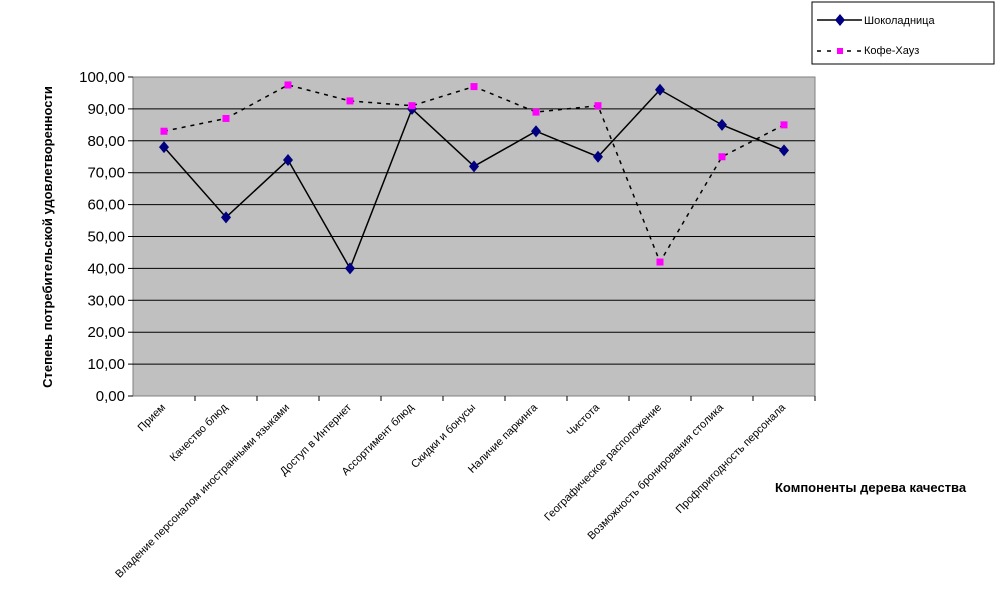  Describe the element at coordinates (106, 300) in the screenshot. I see `y-tick-label: 30,00` at that location.